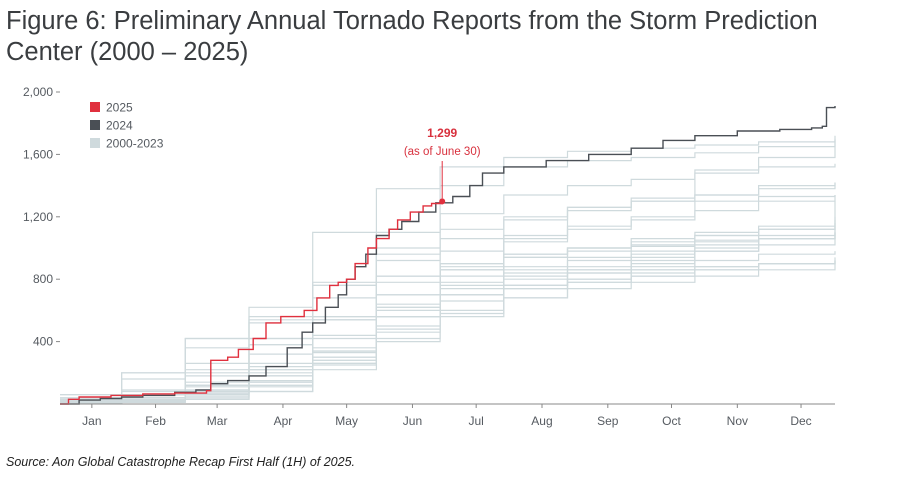  Describe the element at coordinates (155, 421) in the screenshot. I see `x-tick-label-Feb: Feb` at that location.